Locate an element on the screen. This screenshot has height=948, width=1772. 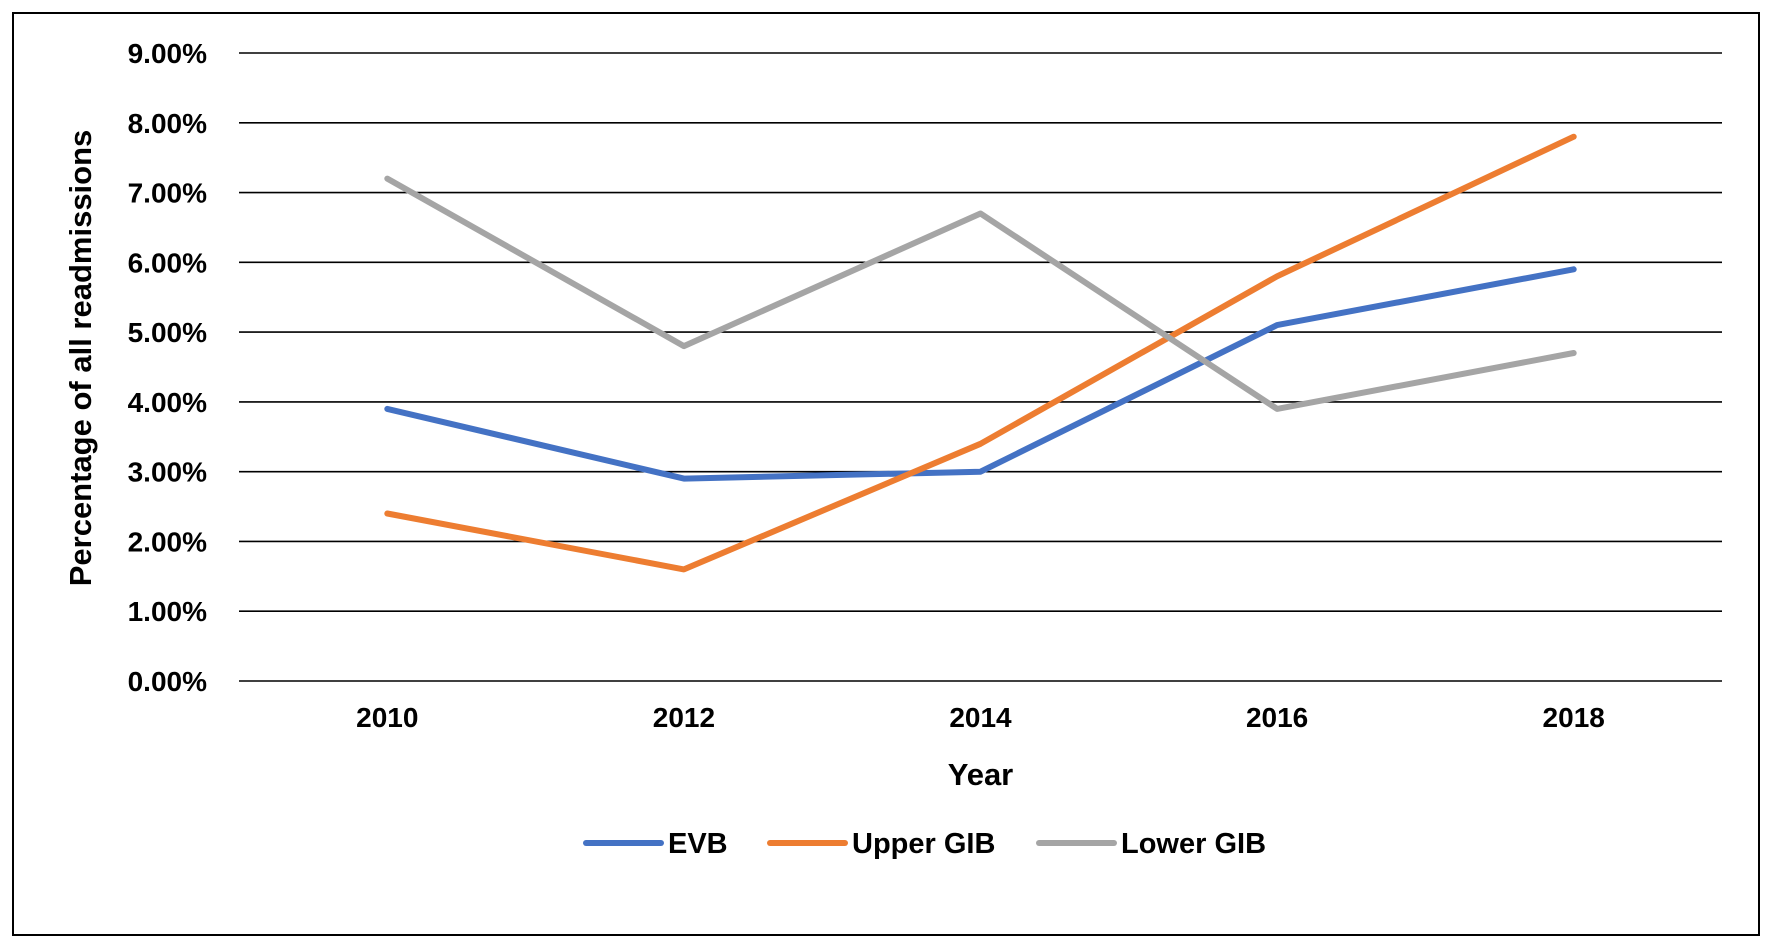
x-tick-label: 2014 is located at coordinates (980, 717).